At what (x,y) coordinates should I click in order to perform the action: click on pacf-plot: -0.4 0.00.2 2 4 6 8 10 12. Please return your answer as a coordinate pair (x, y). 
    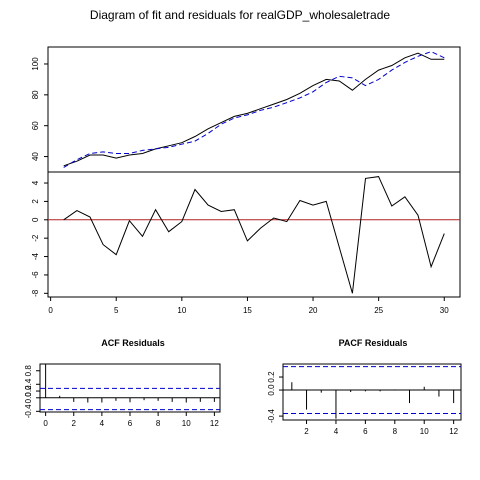
    Looking at the image, I should click on (364, 401).